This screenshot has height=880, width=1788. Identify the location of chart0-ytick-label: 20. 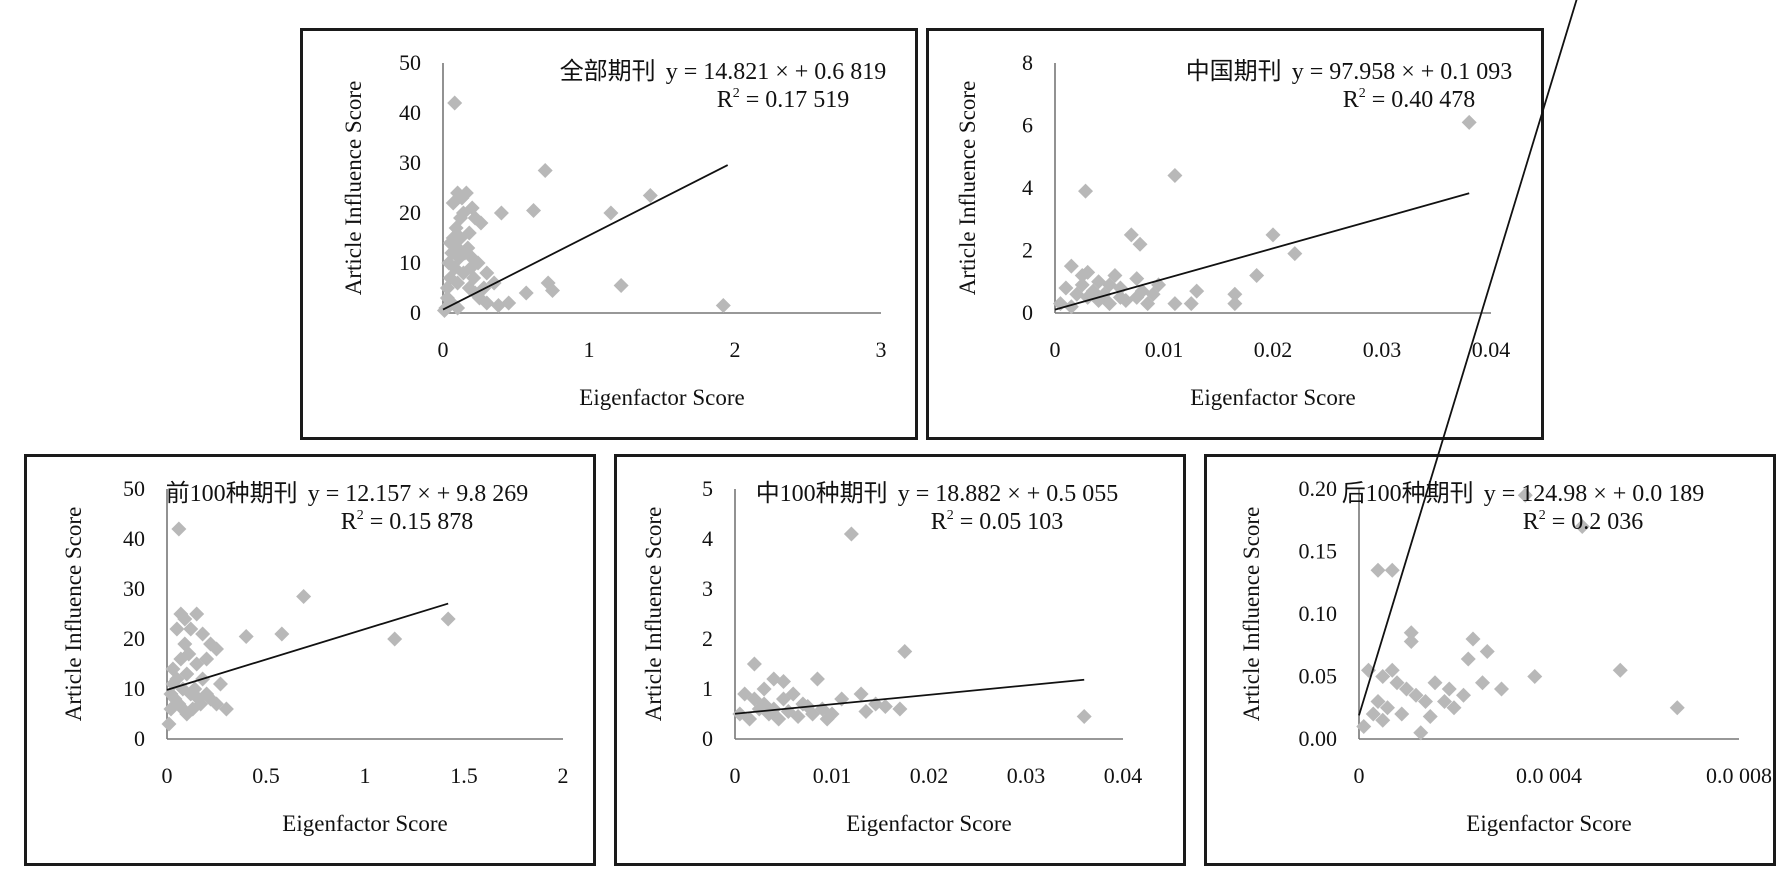
(410, 212).